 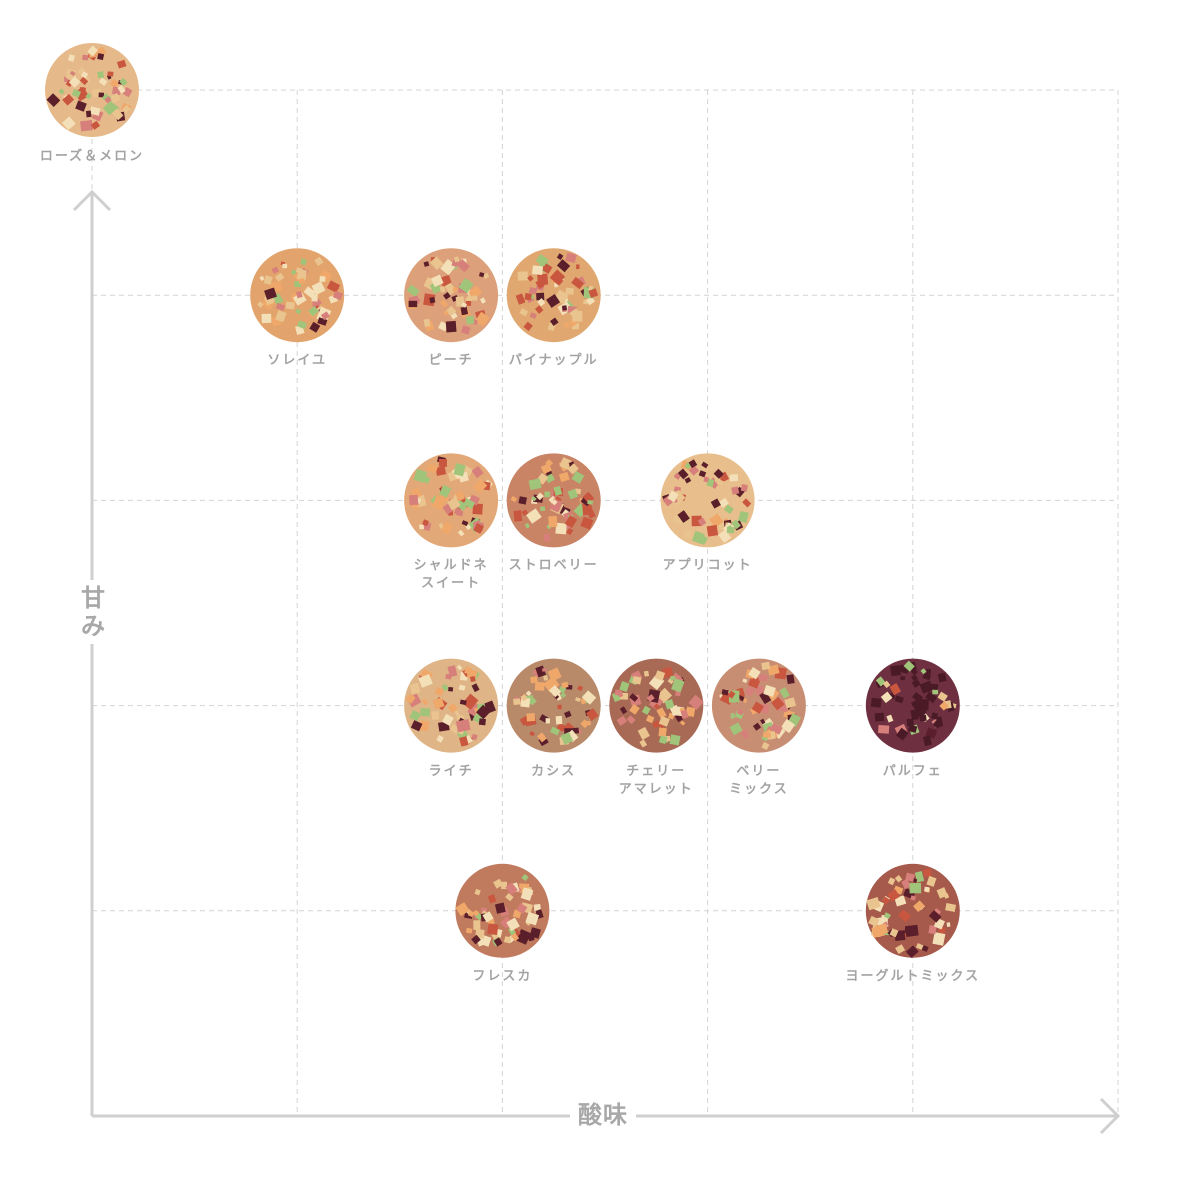 What do you see at coordinates (553, 566) in the screenshot?
I see `point-label: ストロベリー` at bounding box center [553, 566].